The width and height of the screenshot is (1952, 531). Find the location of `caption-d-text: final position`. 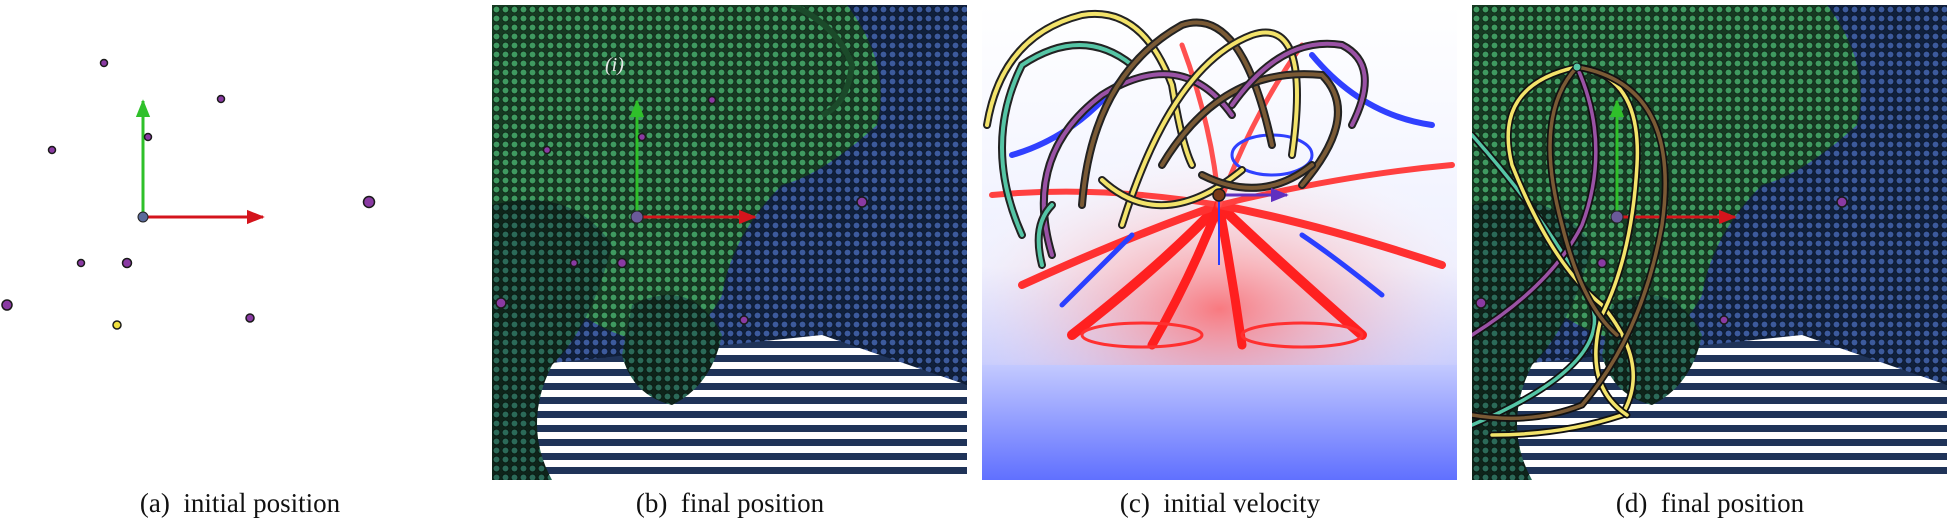

caption-d-text: final position is located at coordinates (1732, 503).